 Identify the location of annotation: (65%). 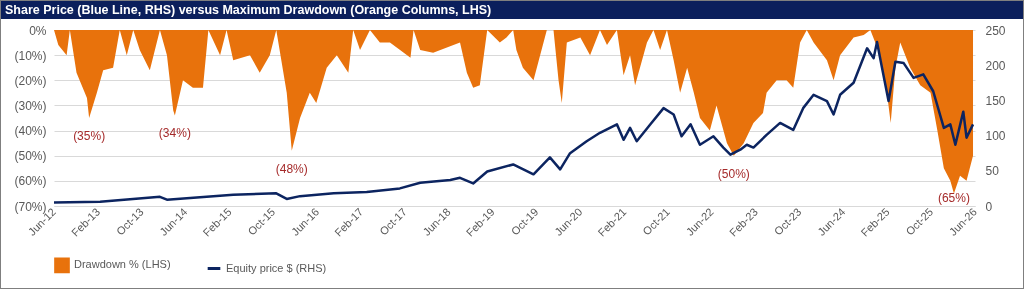
(953, 198).